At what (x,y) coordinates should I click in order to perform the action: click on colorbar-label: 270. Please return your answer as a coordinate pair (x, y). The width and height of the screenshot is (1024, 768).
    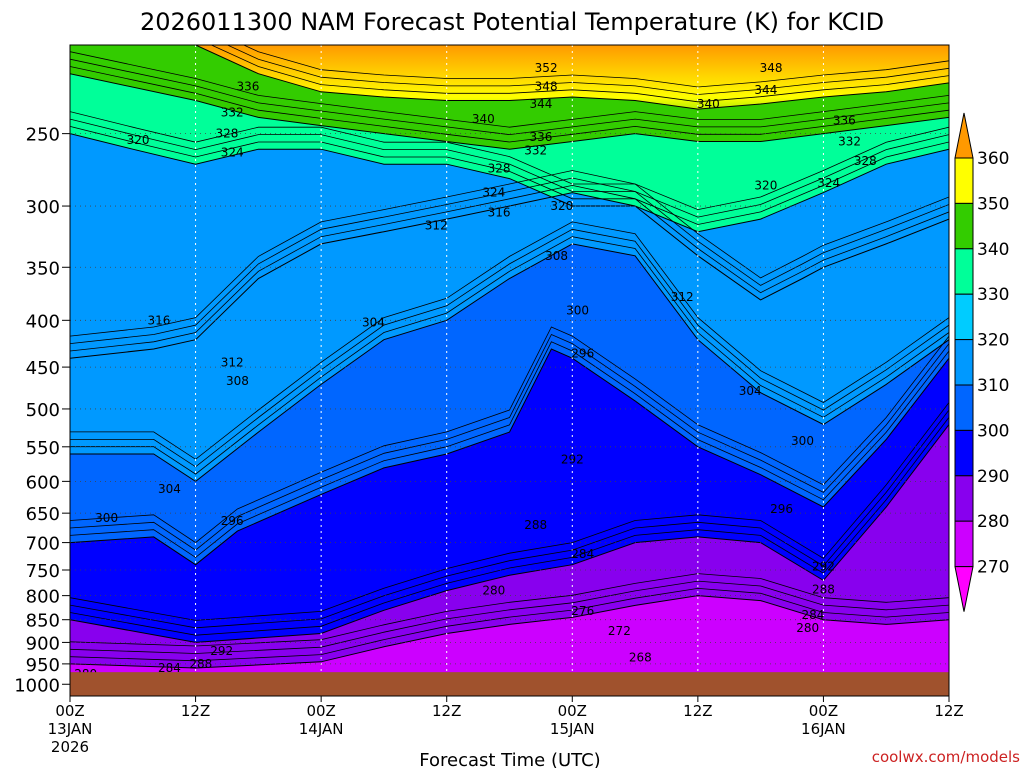
    Looking at the image, I should click on (993, 568).